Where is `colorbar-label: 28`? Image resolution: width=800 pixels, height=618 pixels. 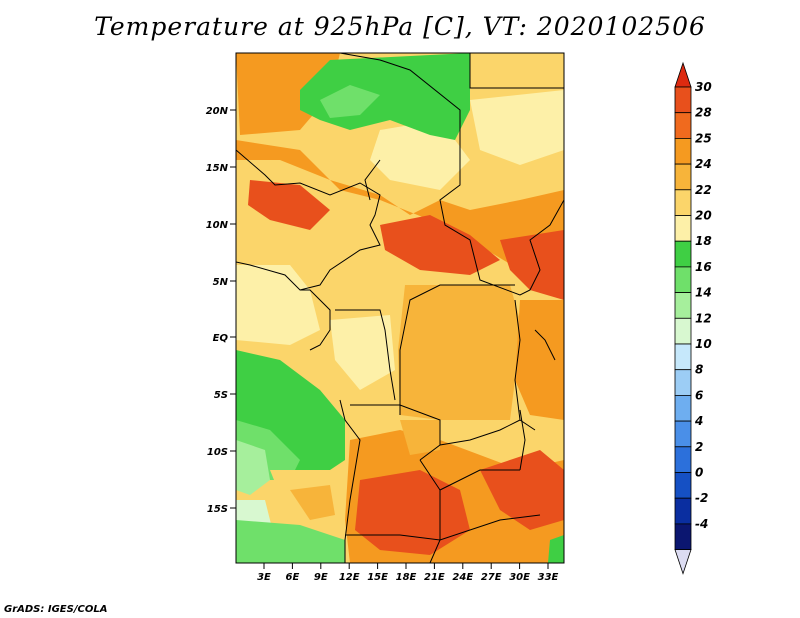
colorbar-label: 28 is located at coordinates (703, 113).